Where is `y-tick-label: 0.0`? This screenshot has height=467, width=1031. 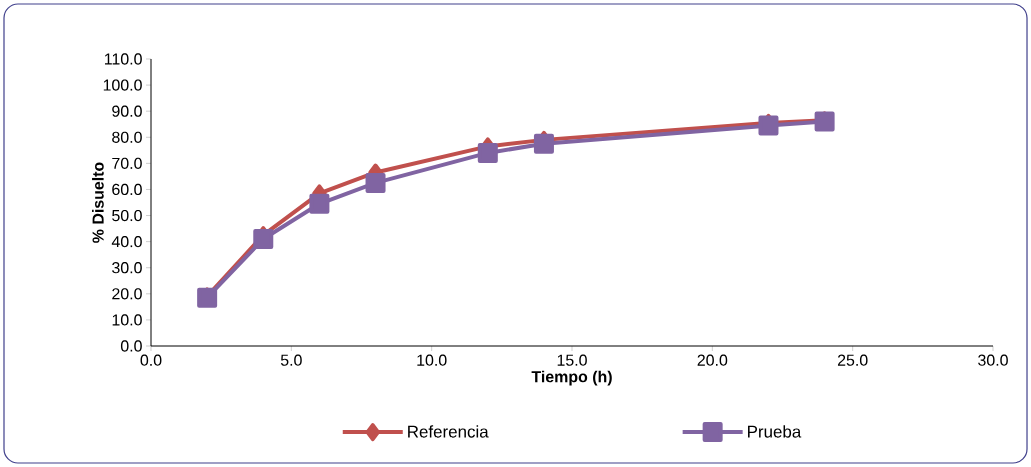
y-tick-label: 0.0 is located at coordinates (131, 346).